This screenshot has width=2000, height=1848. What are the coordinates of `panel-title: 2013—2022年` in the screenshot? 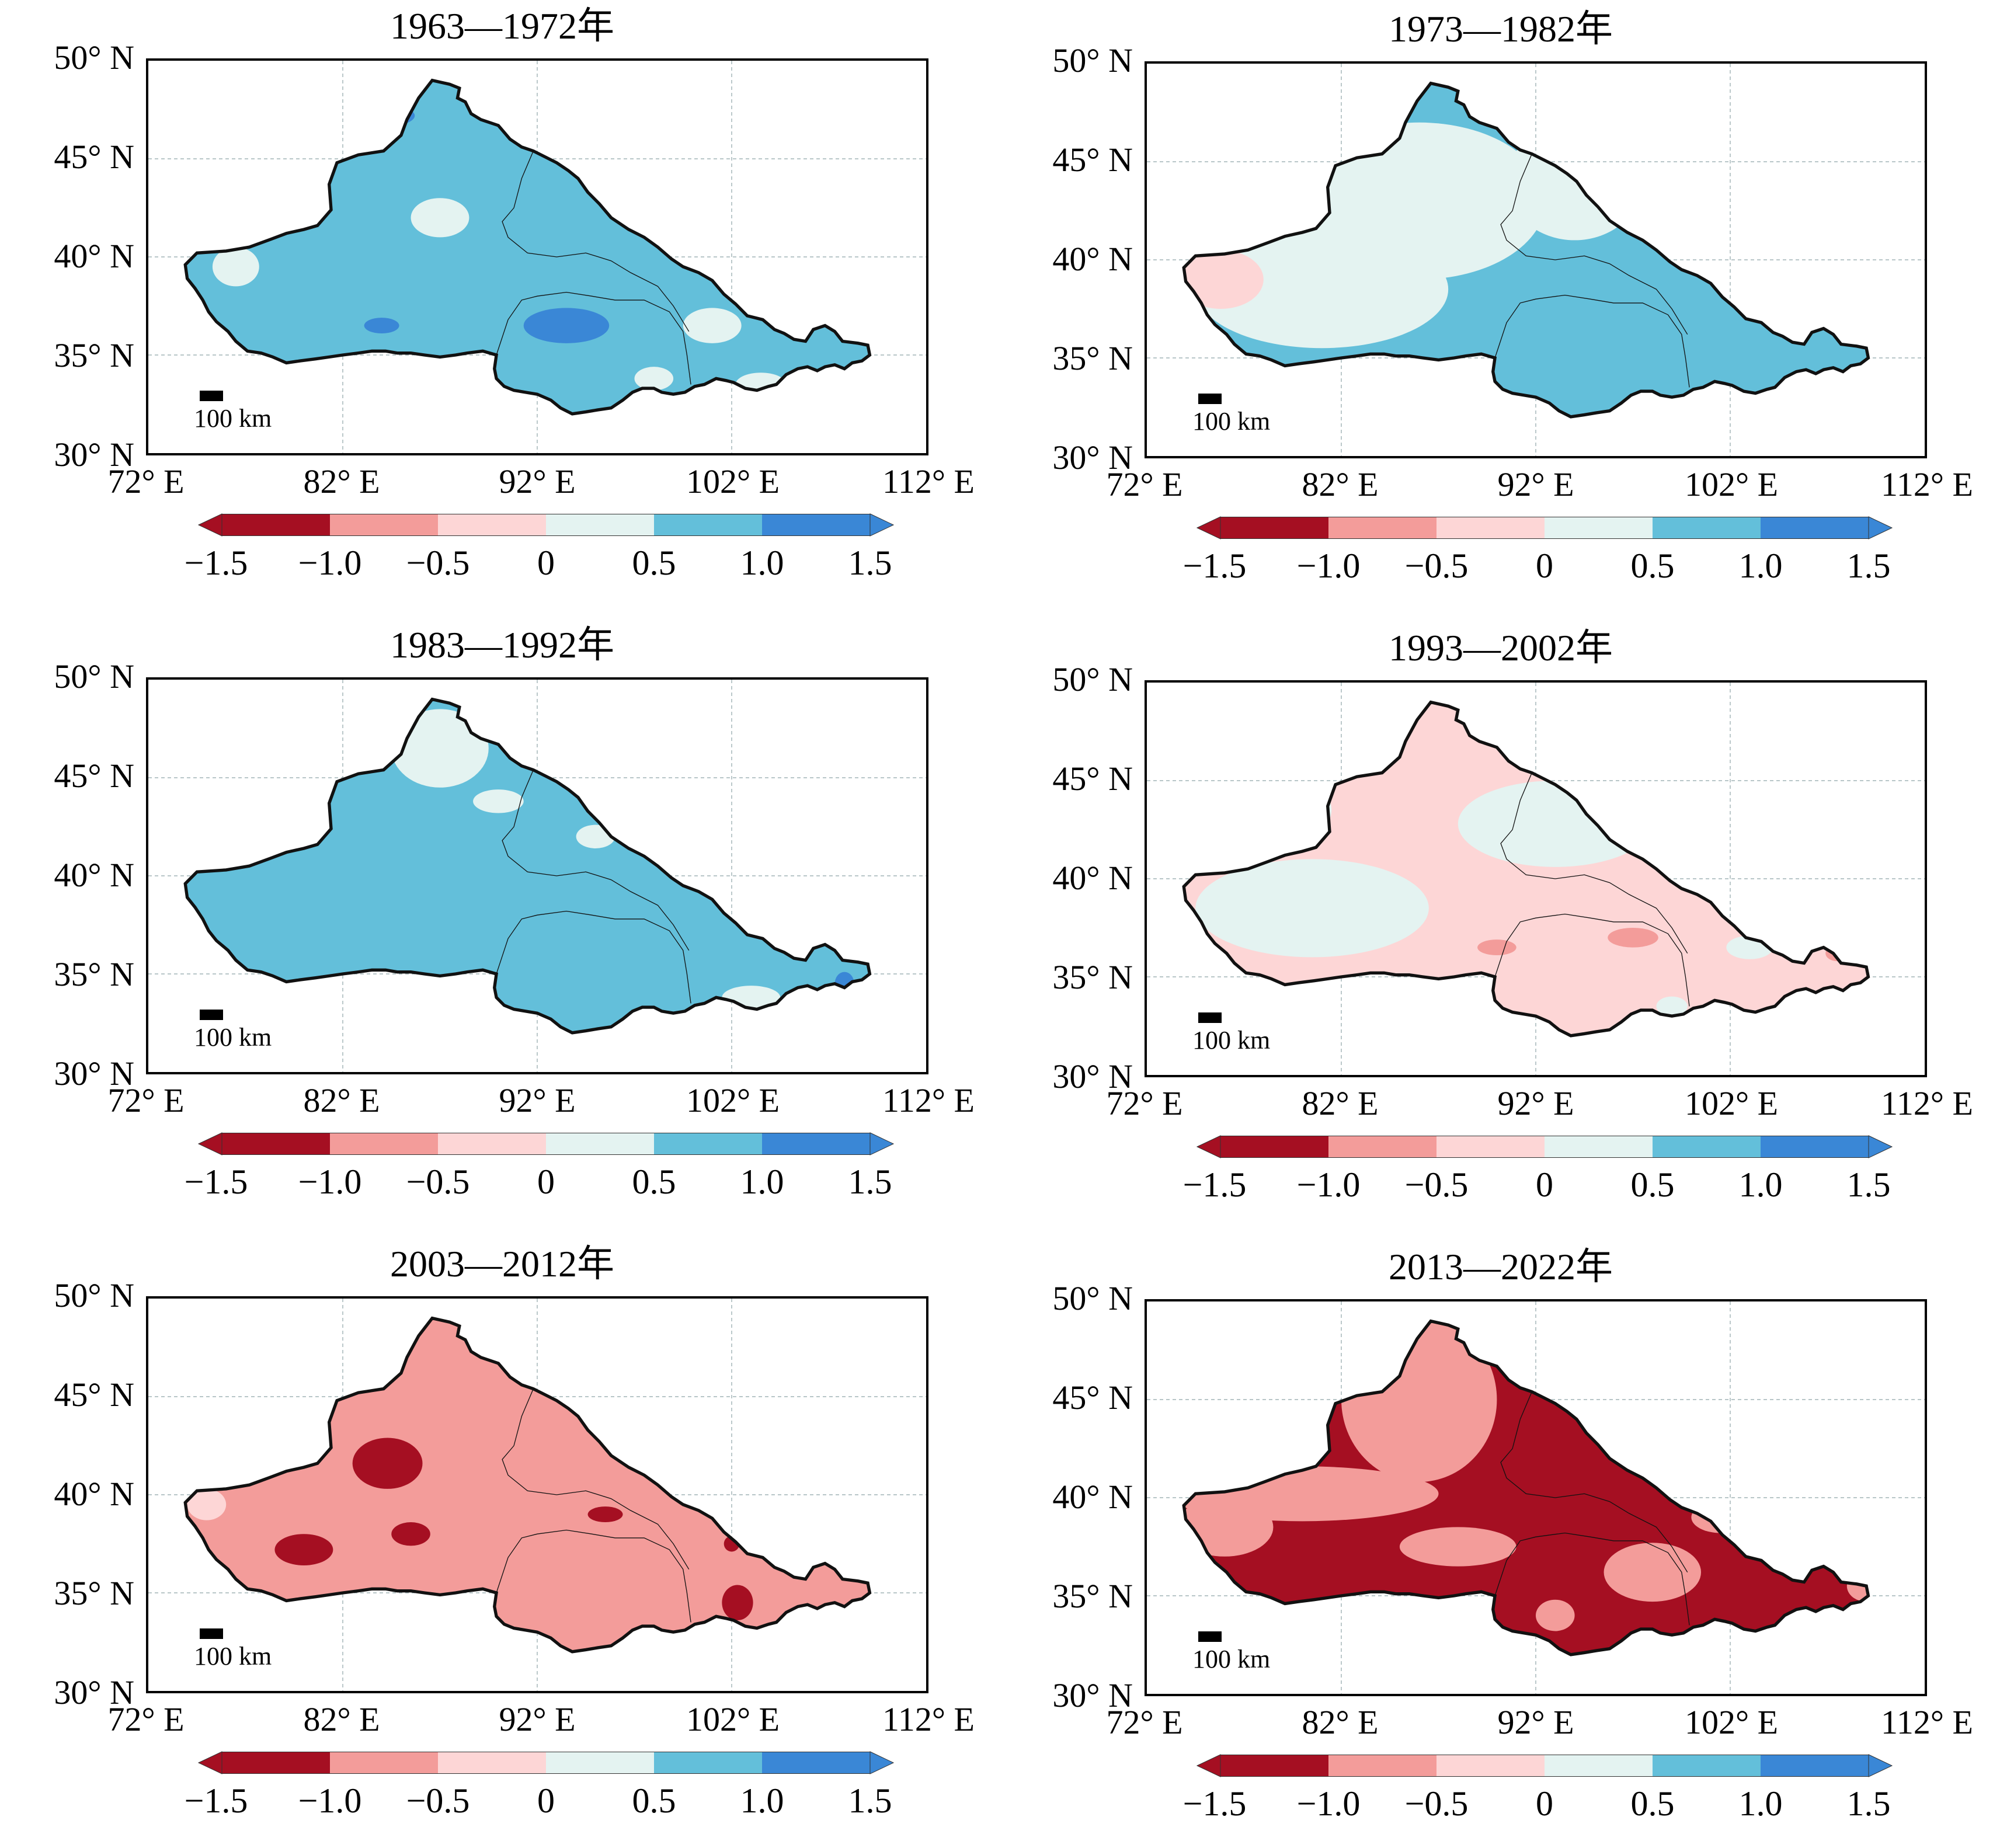 It's located at (1501, 1266).